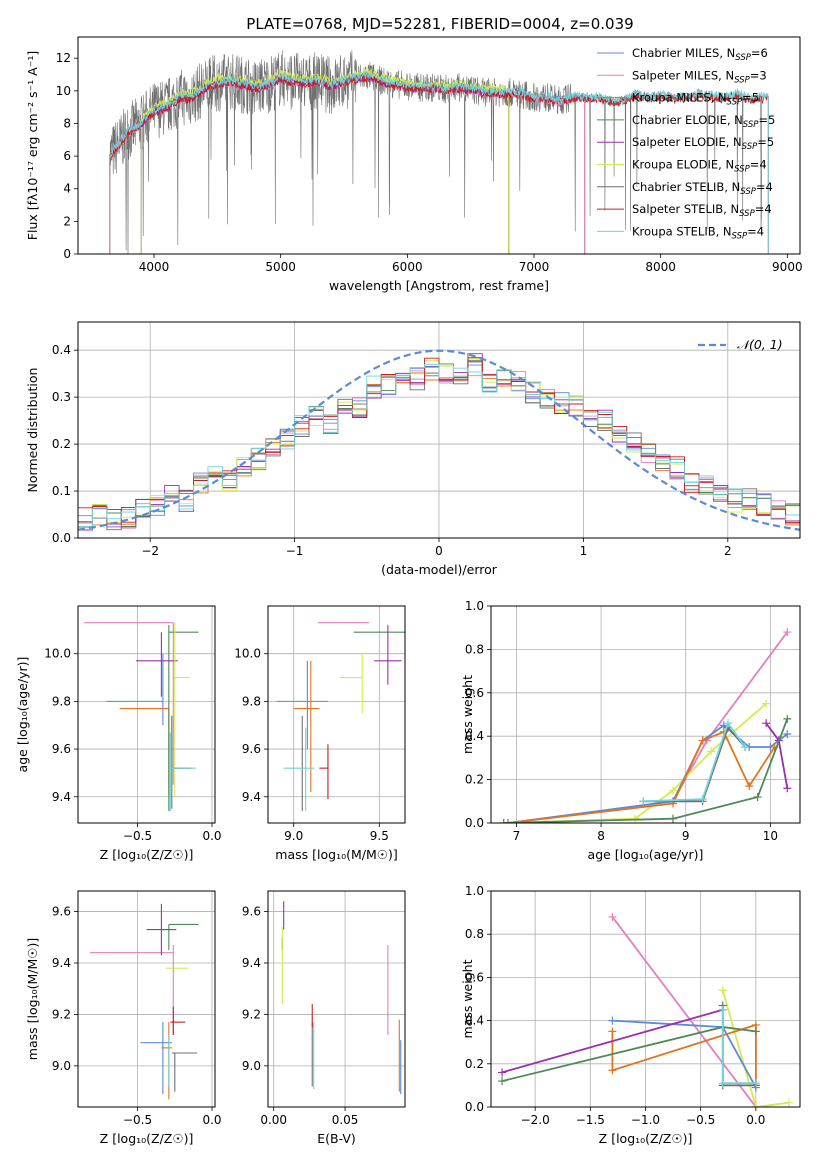 Image resolution: width=819 pixels, height=1170 pixels. I want to click on legend-entry: Chabrier ELODIE, NSSP=5, so click(703, 121).